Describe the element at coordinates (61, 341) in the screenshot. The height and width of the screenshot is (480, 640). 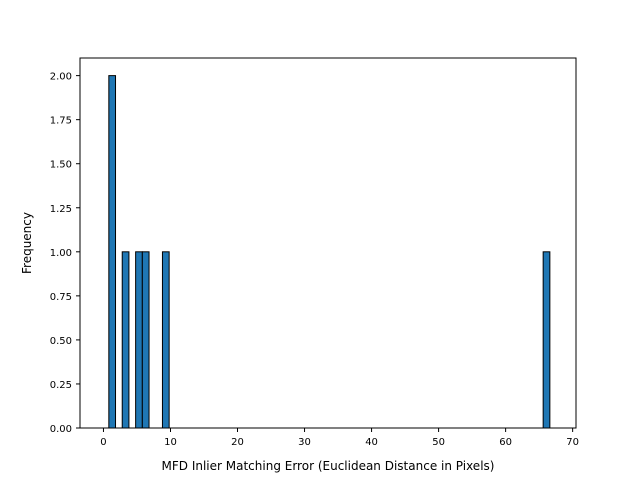
I see `y-tick-label: 0.50` at that location.